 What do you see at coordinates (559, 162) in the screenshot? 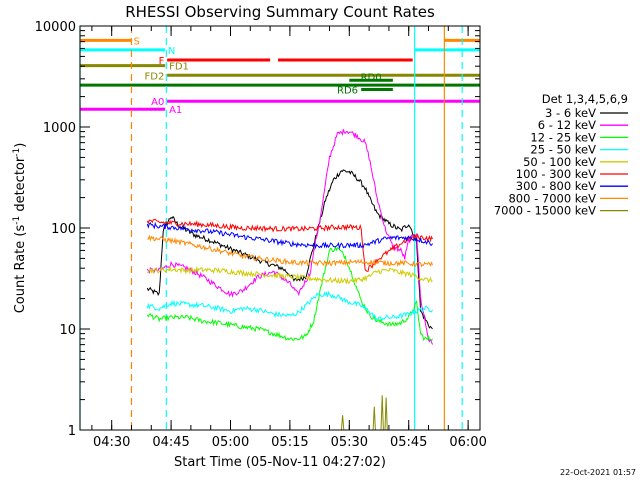
I see `legend-label: 50 - 100 keV` at bounding box center [559, 162].